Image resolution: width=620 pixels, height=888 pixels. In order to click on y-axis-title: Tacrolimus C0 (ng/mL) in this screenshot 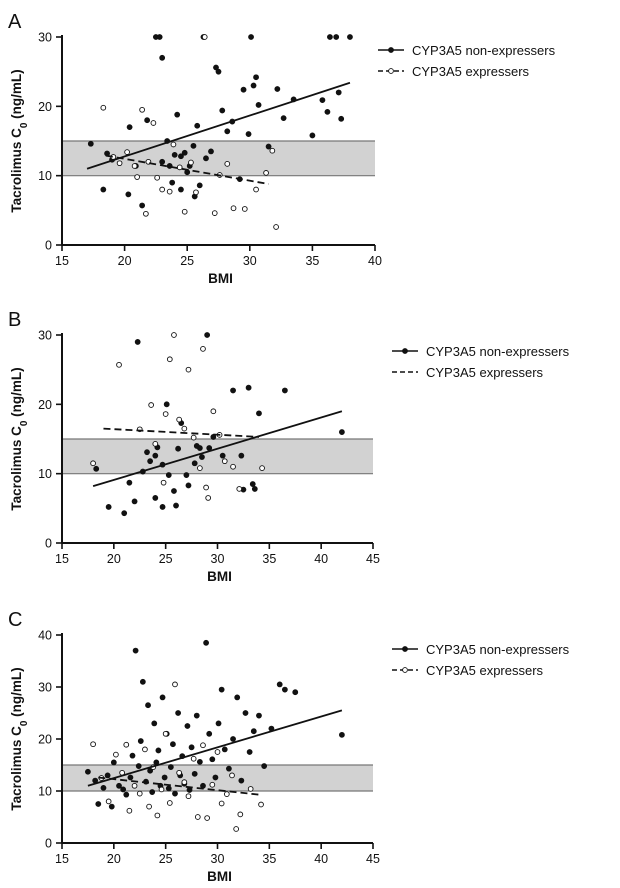, I will do `click(19, 140)`.